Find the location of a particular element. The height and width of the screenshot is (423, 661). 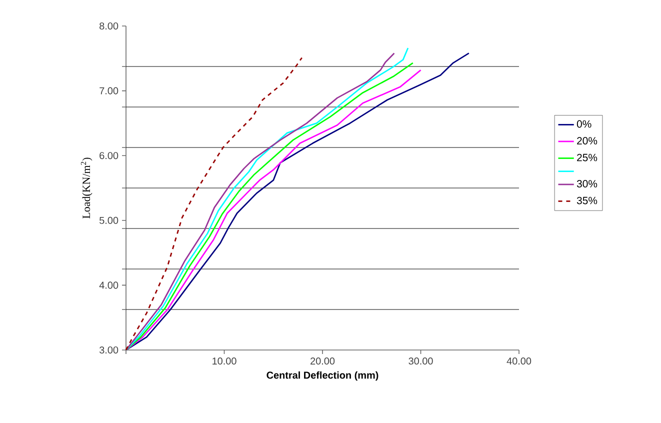

x-tick-label: 30.00 is located at coordinates (420, 361).